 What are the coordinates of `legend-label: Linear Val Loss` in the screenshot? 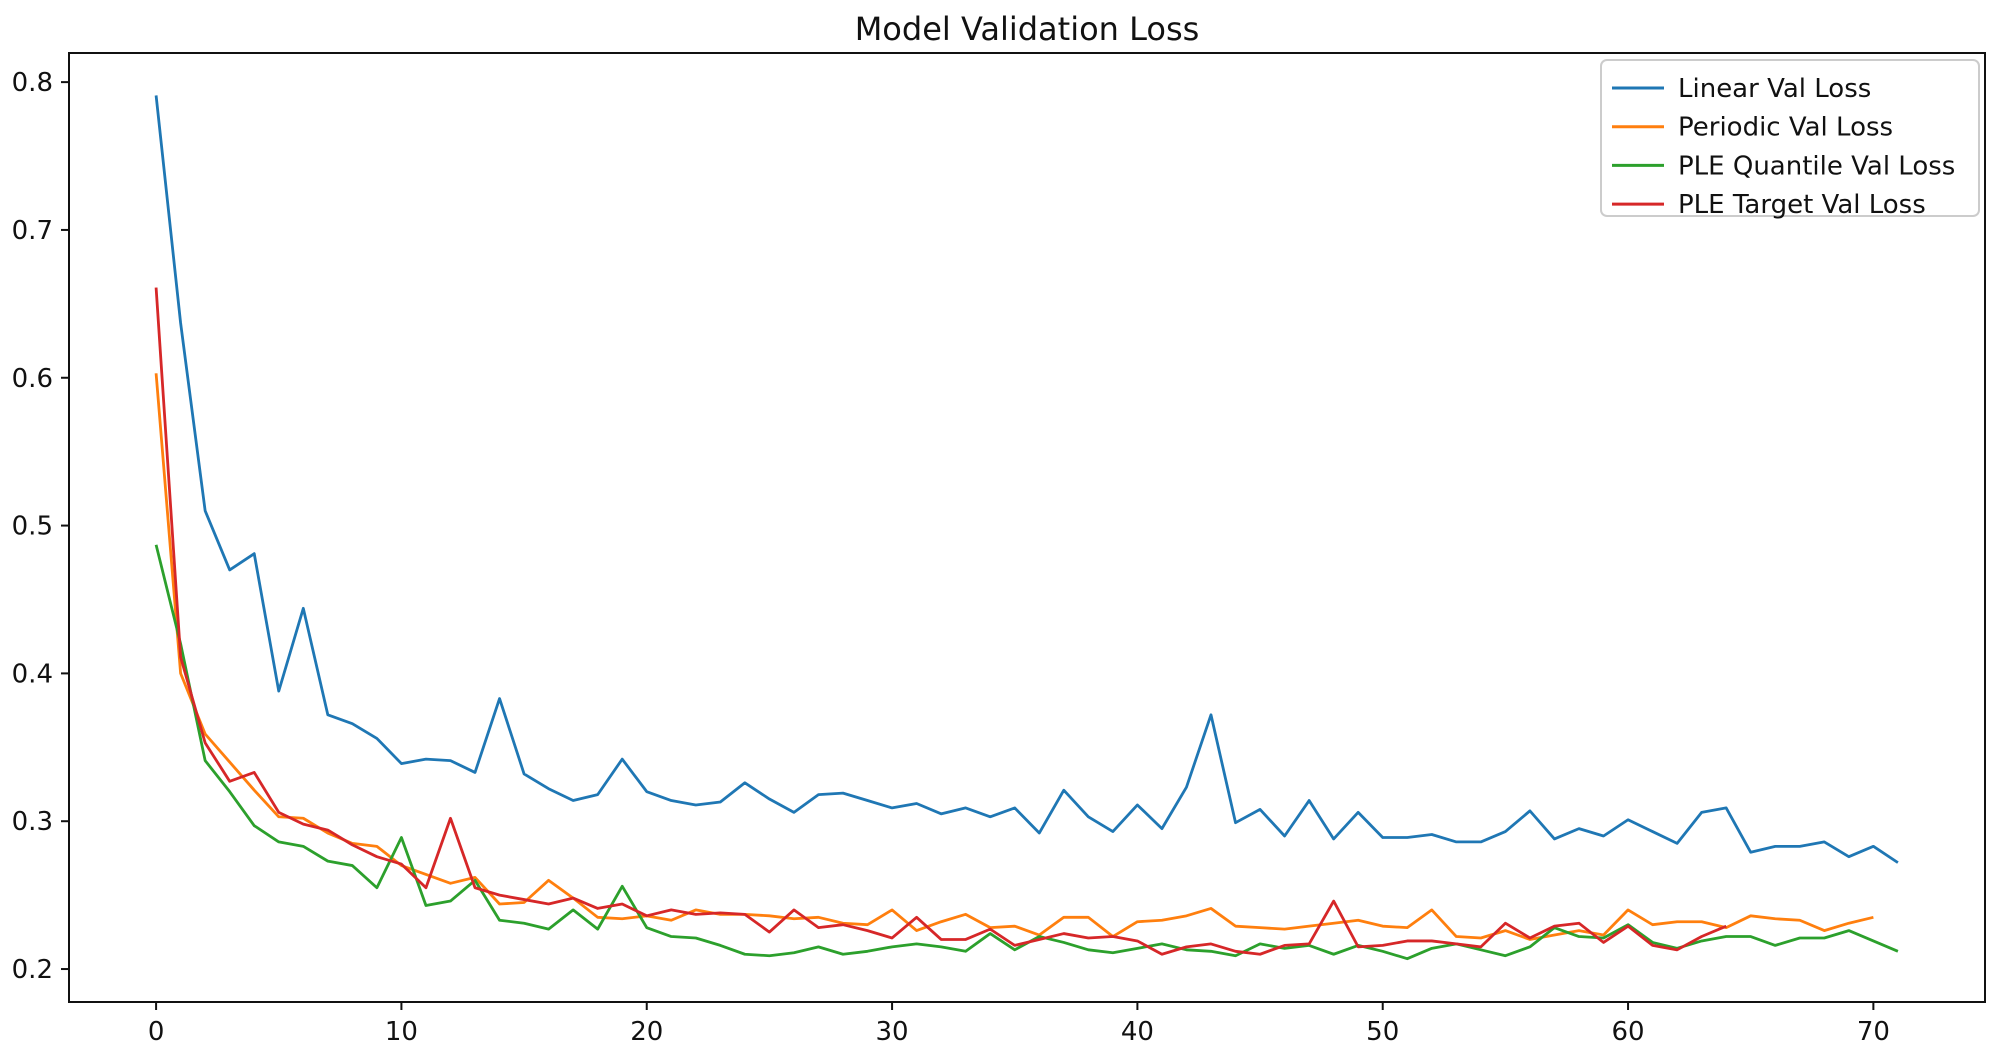 It's located at (1774, 89).